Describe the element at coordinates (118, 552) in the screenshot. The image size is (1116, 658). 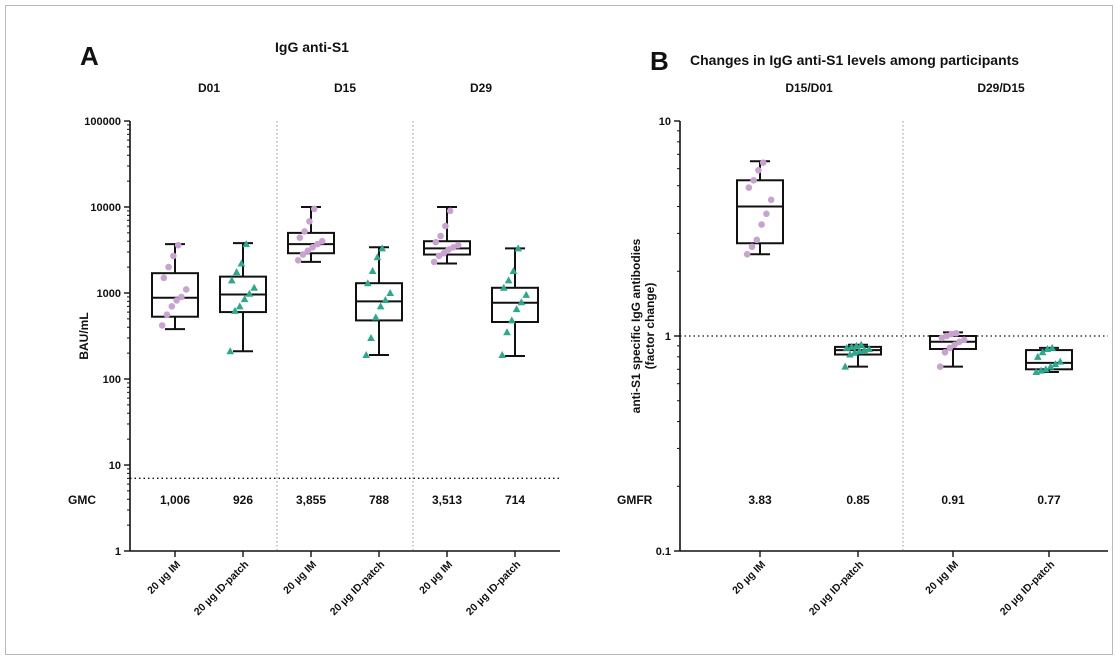
I see `pa-y-tick-label-1: 1` at that location.